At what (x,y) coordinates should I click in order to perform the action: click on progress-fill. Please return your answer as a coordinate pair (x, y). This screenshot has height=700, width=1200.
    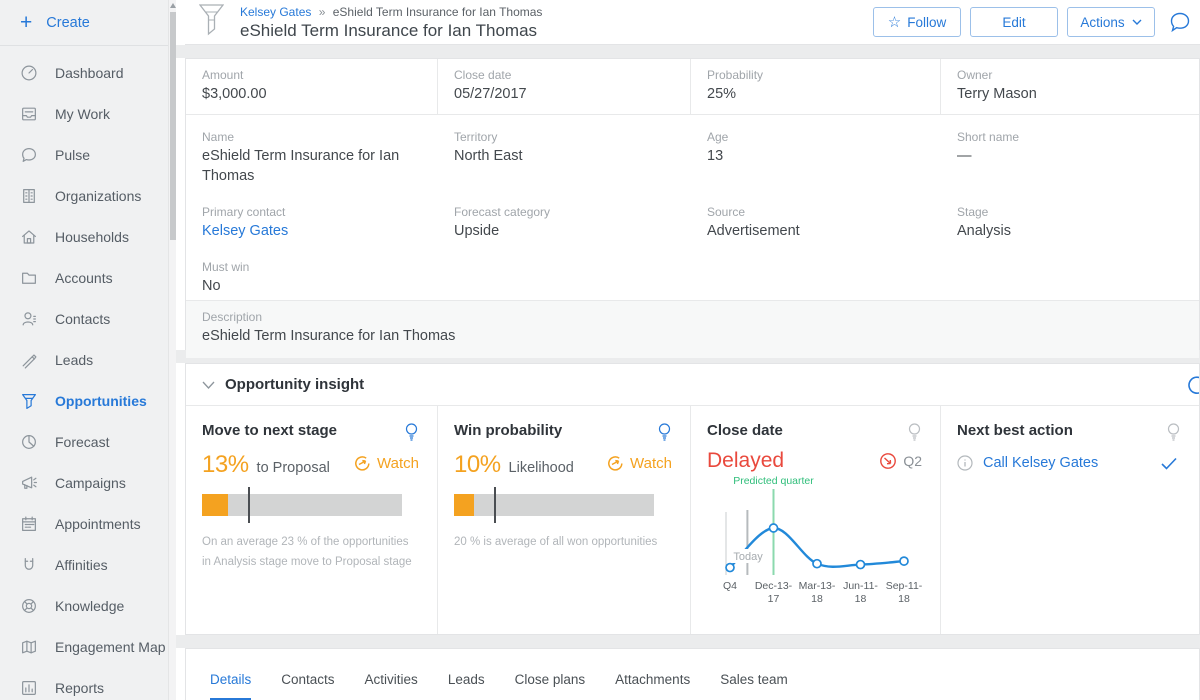
    Looking at the image, I should click on (464, 505).